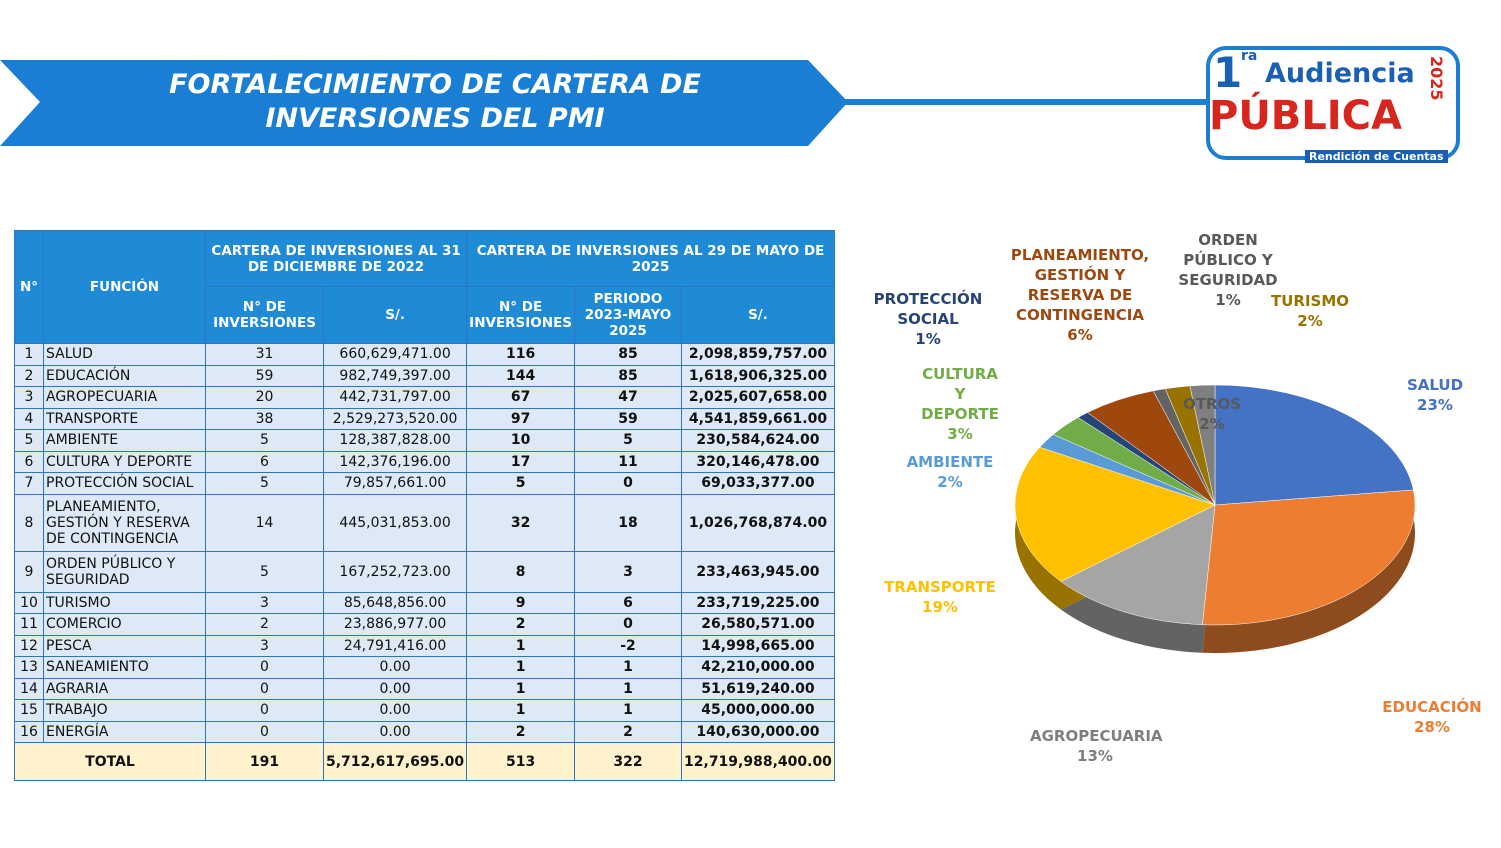  Describe the element at coordinates (29, 731) in the screenshot. I see `table-cell: 16` at that location.